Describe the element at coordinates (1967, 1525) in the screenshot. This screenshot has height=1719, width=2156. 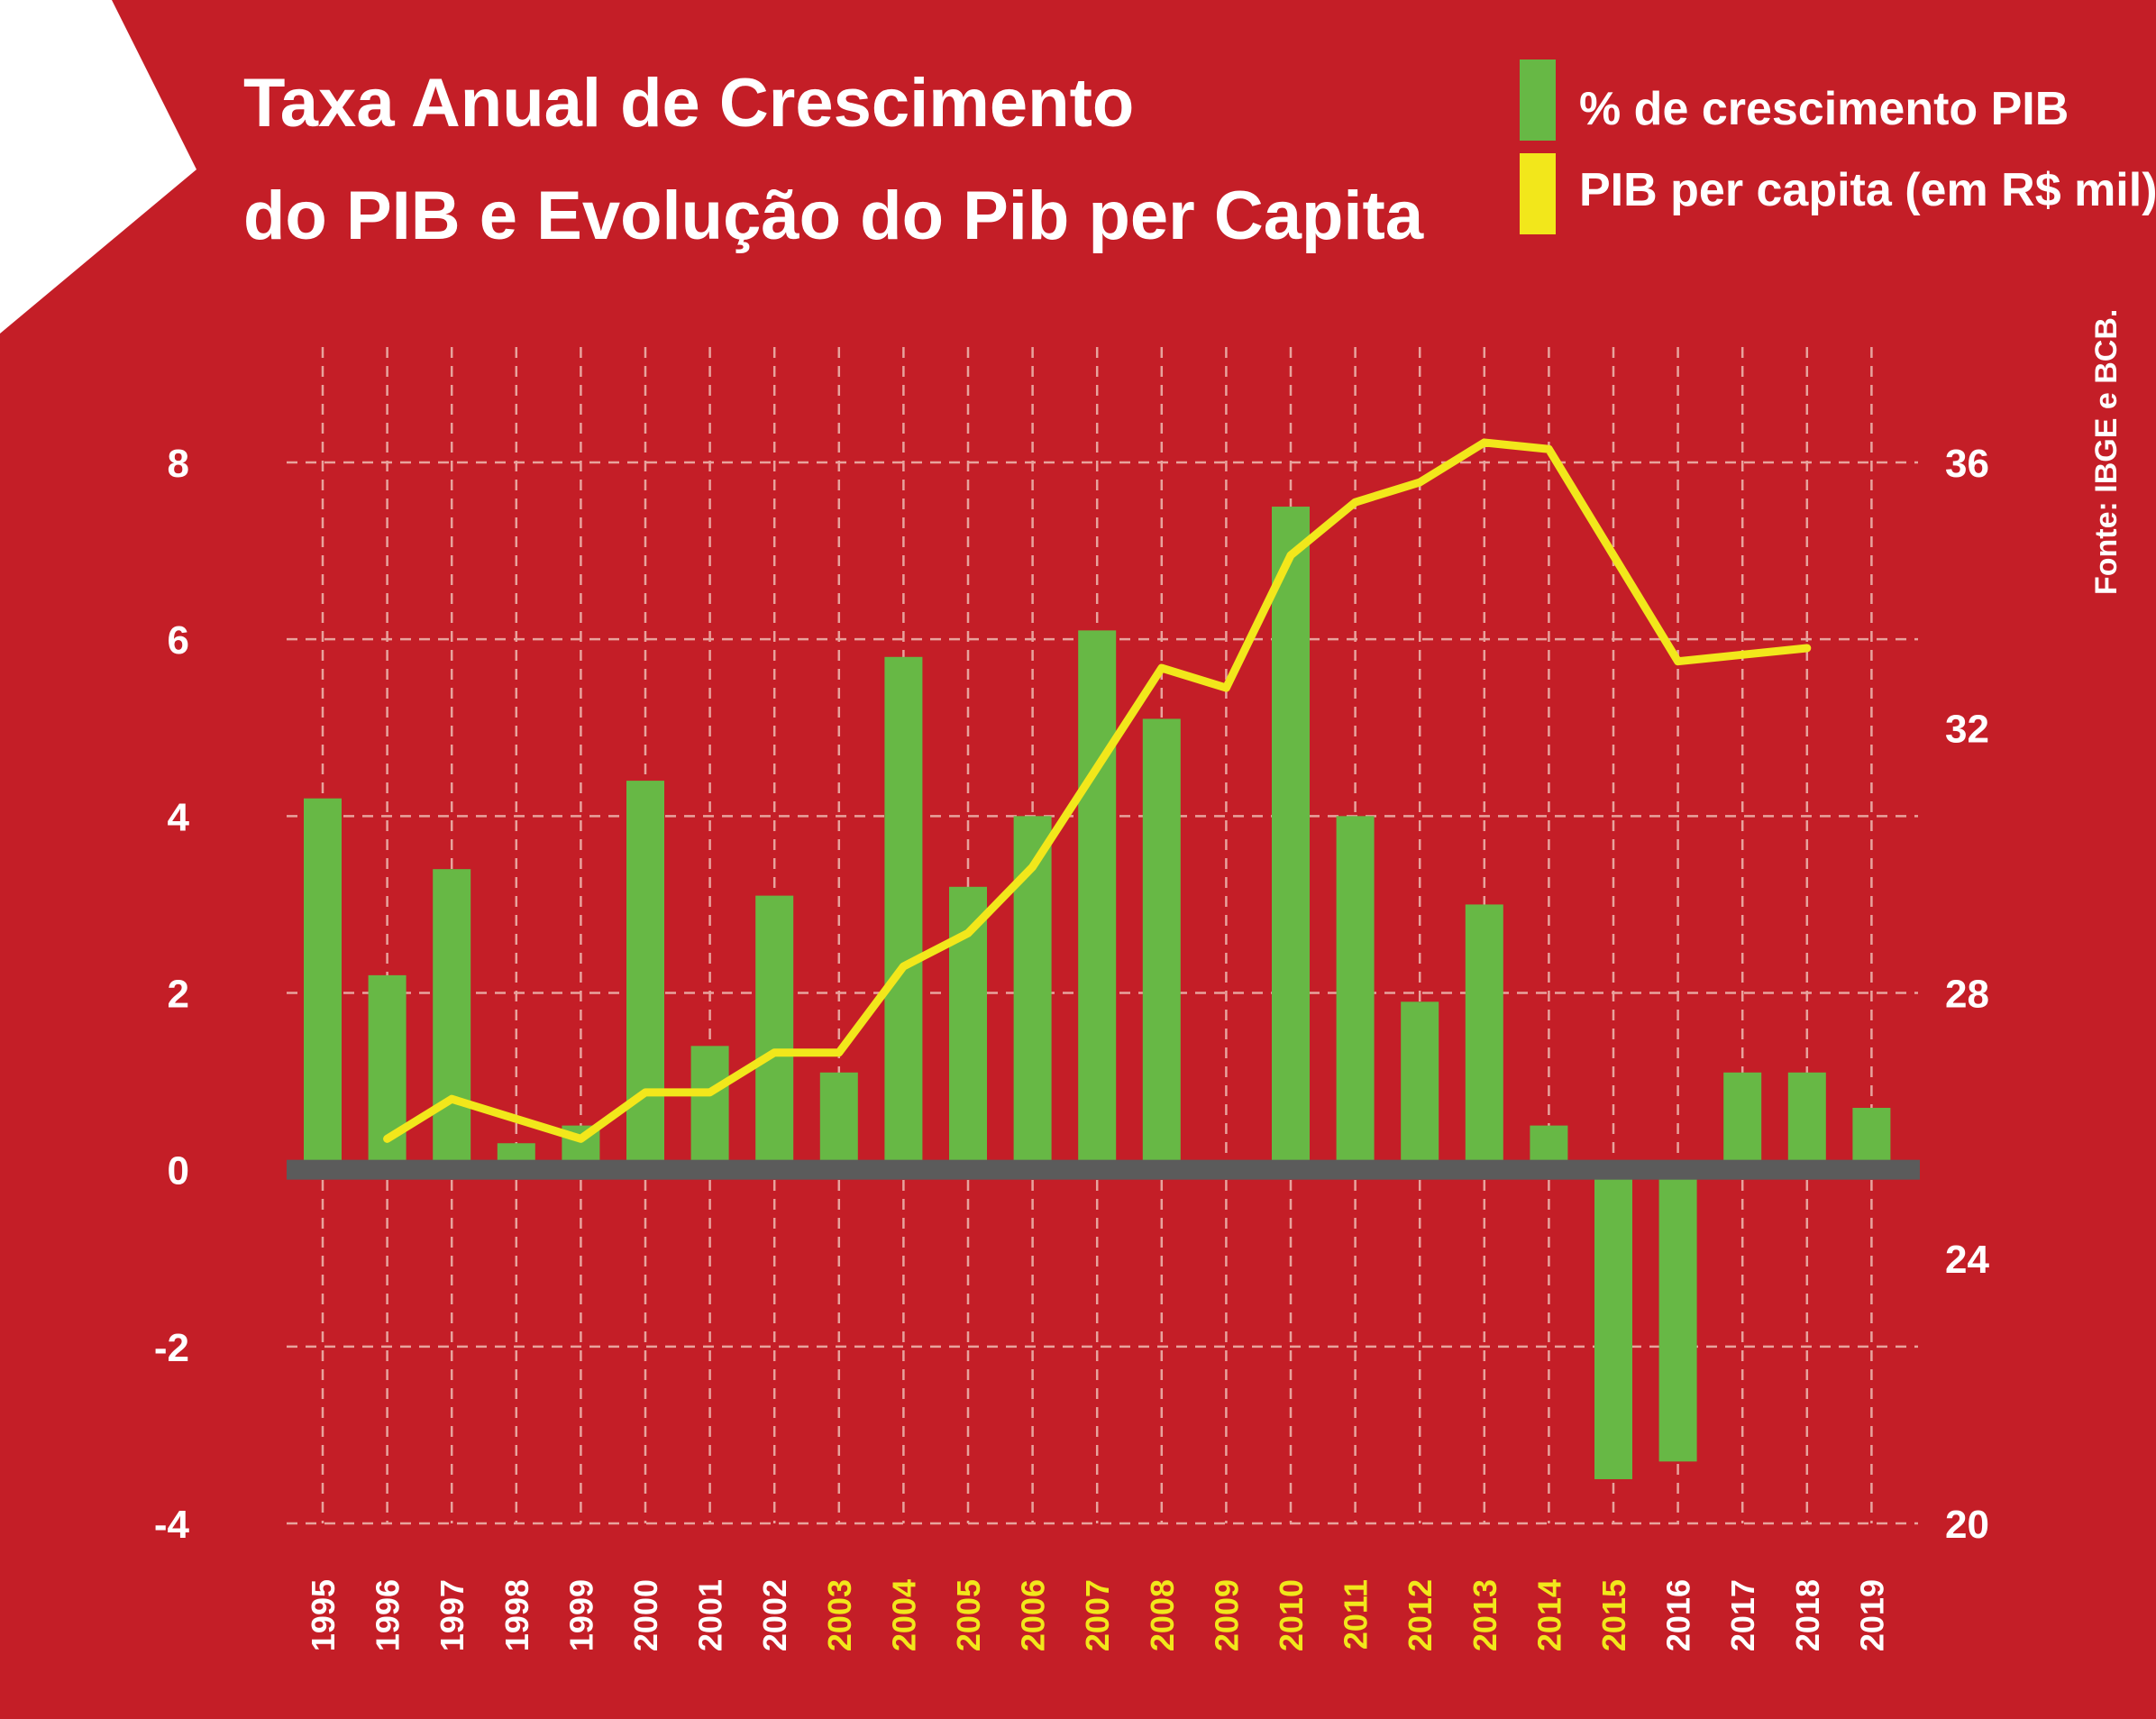
I see `right-tick-label: 20` at that location.